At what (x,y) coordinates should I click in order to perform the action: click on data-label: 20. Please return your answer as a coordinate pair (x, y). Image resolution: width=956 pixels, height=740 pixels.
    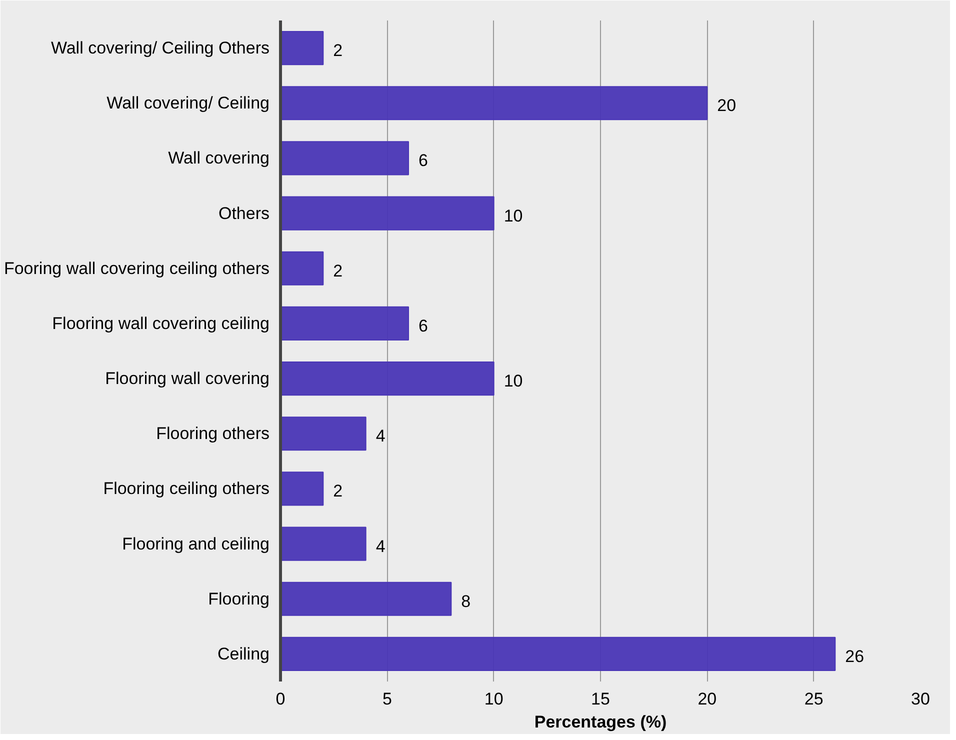
    Looking at the image, I should click on (726, 106).